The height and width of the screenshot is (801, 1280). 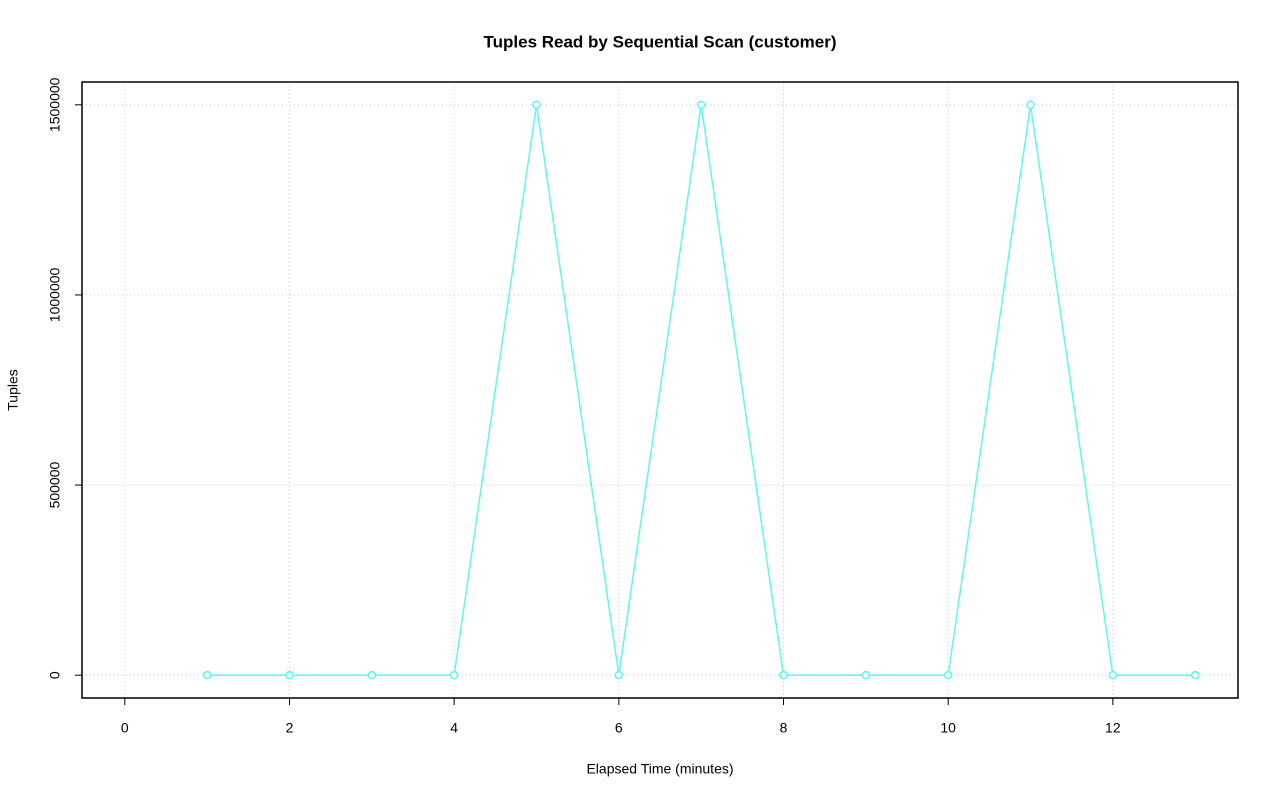 What do you see at coordinates (619, 728) in the screenshot?
I see `x-tick-label: 6` at bounding box center [619, 728].